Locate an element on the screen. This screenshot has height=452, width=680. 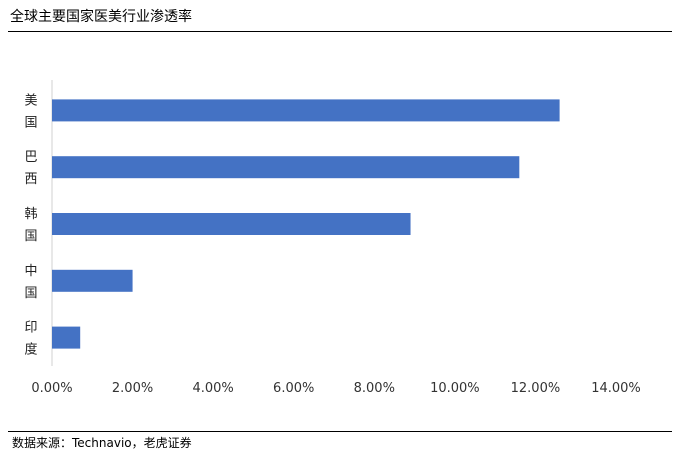
top-rule is located at coordinates (340, 31).